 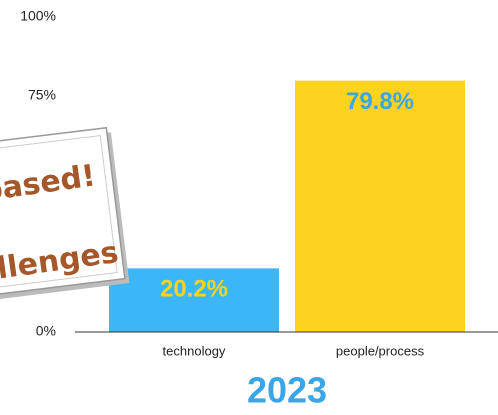 What do you see at coordinates (380, 101) in the screenshot?
I see `value-label: 79.8%` at bounding box center [380, 101].